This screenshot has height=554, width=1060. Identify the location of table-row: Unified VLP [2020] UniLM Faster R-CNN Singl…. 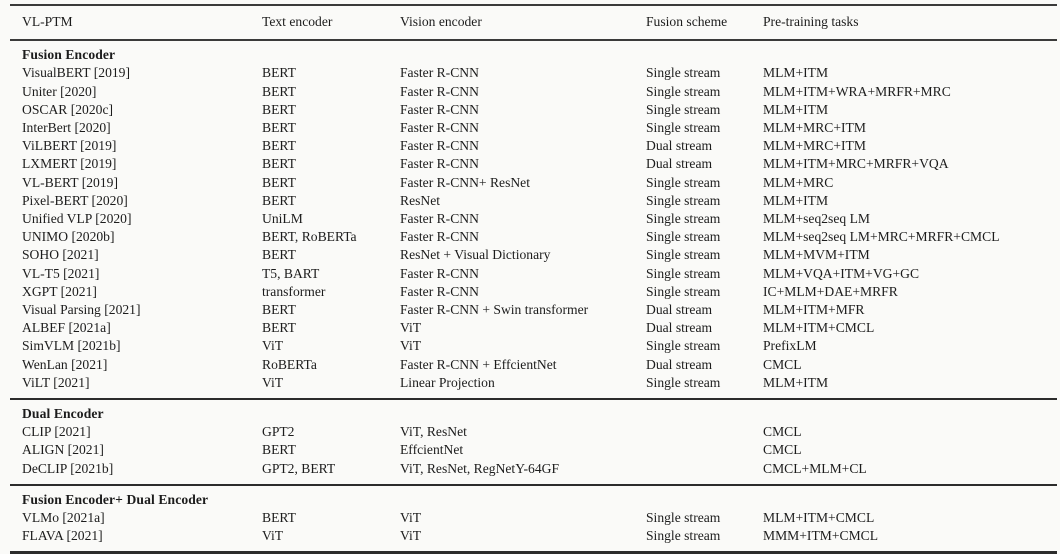
(533, 219).